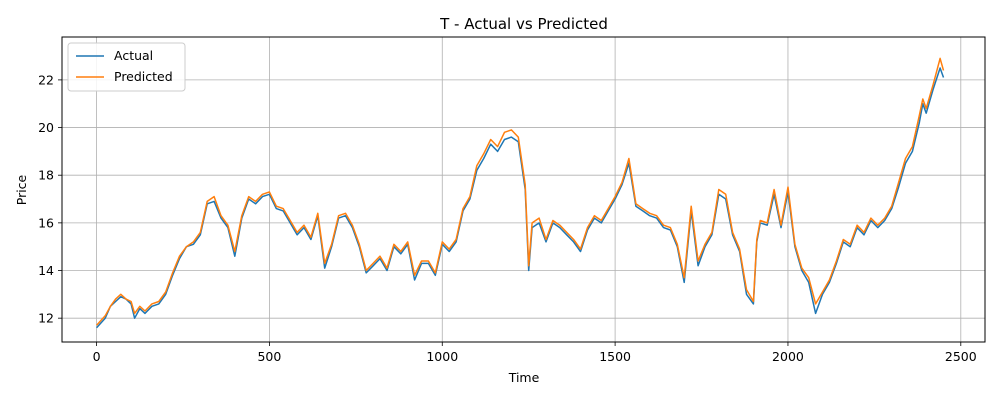  Describe the element at coordinates (46, 79) in the screenshot. I see `y-tick-label: 22` at that location.